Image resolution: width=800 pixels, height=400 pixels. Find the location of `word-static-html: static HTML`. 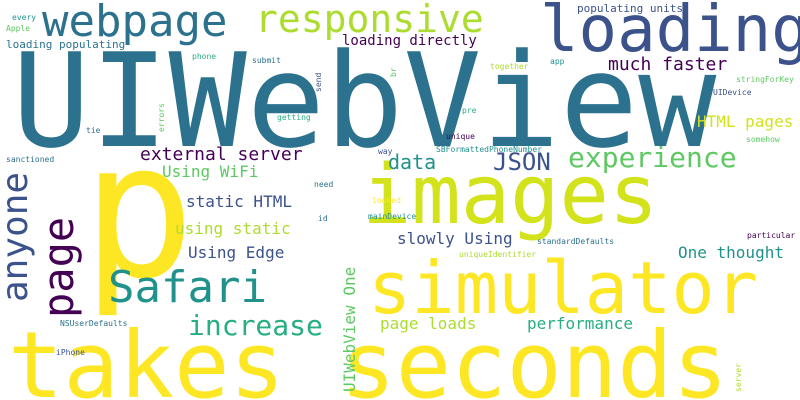

word-static-html: static HTML is located at coordinates (239, 201).